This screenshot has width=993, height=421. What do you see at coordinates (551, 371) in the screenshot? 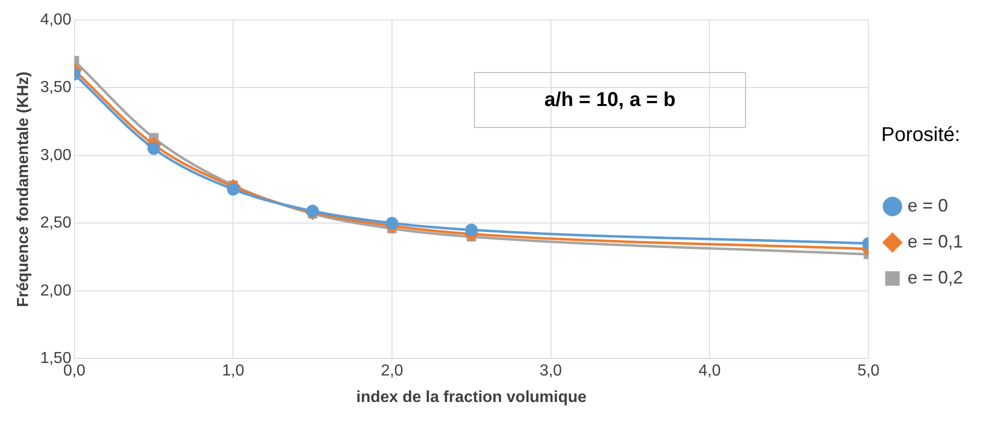
I see `x-tick-label: 3,0` at bounding box center [551, 371].